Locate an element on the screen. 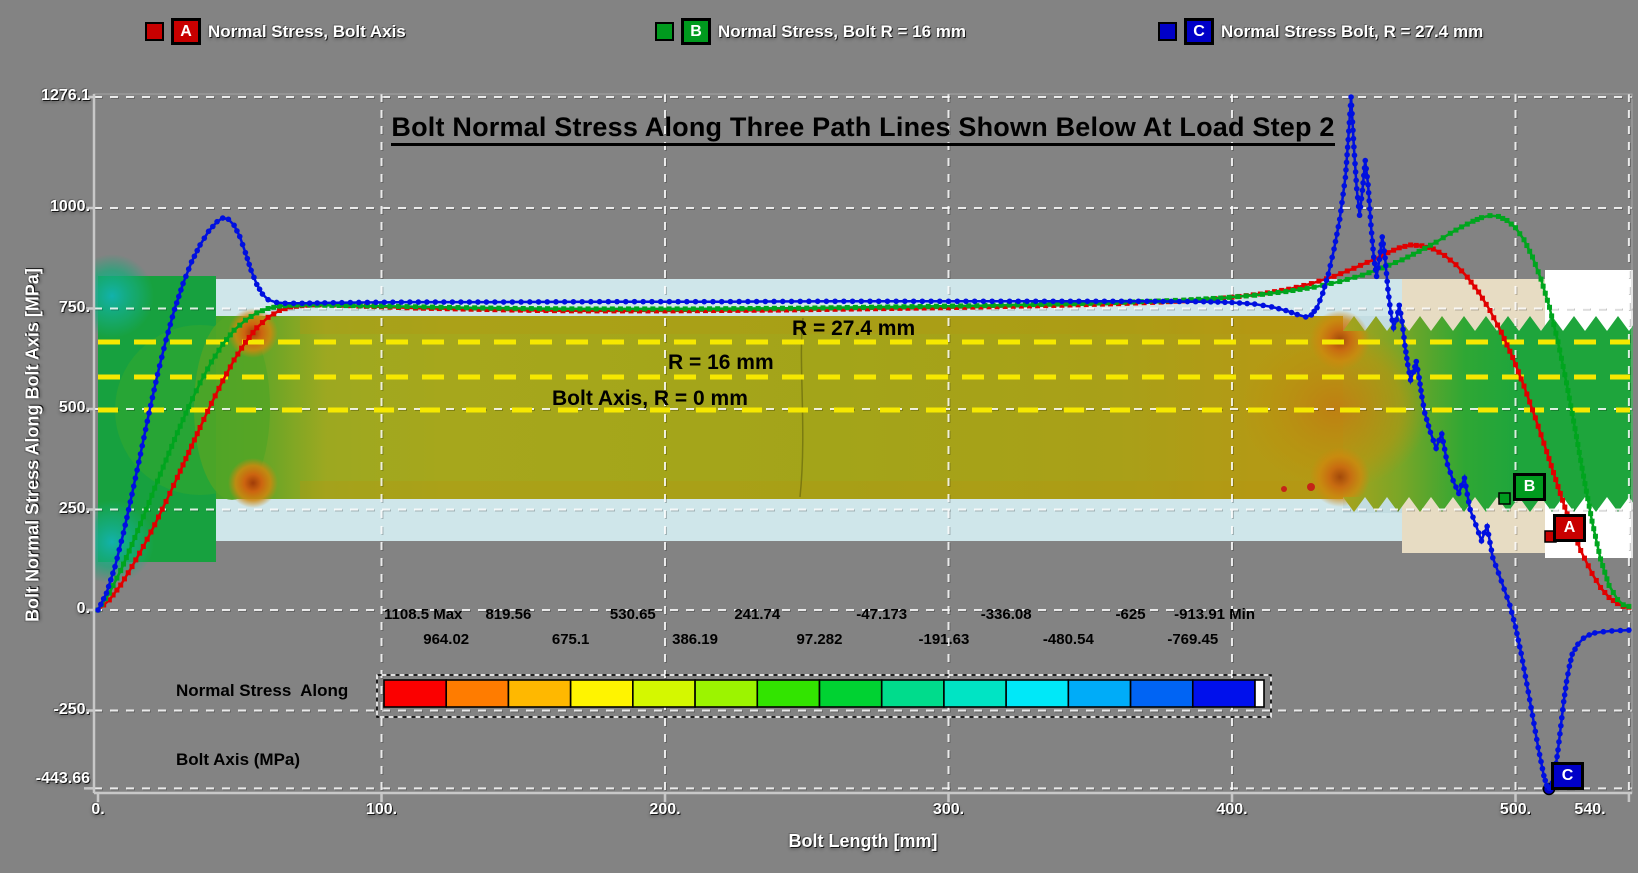 The image size is (1638, 873). colorbar-value-label: -336.08 is located at coordinates (1006, 614).